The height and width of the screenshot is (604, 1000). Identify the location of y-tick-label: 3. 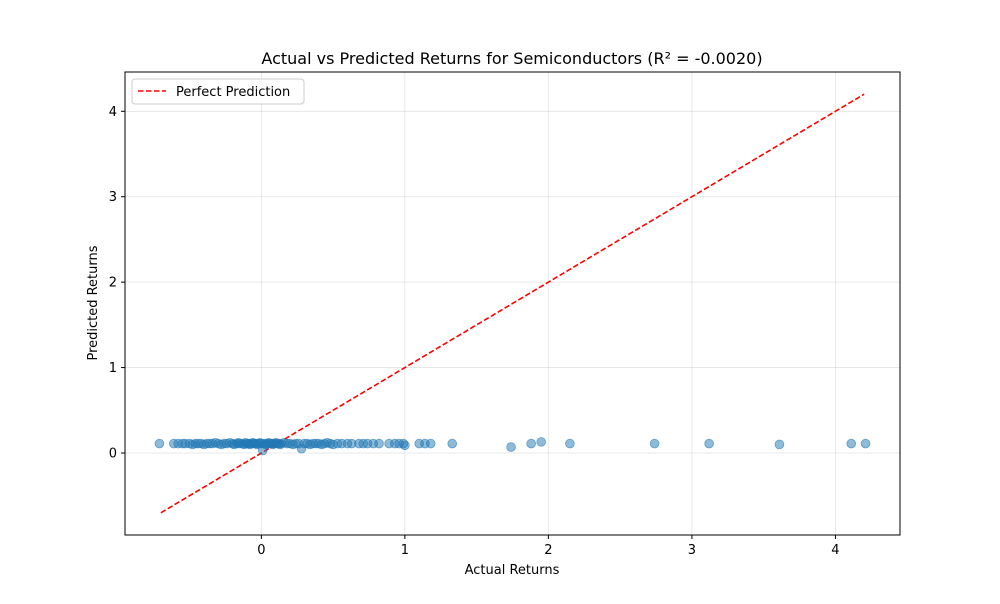
(113, 197).